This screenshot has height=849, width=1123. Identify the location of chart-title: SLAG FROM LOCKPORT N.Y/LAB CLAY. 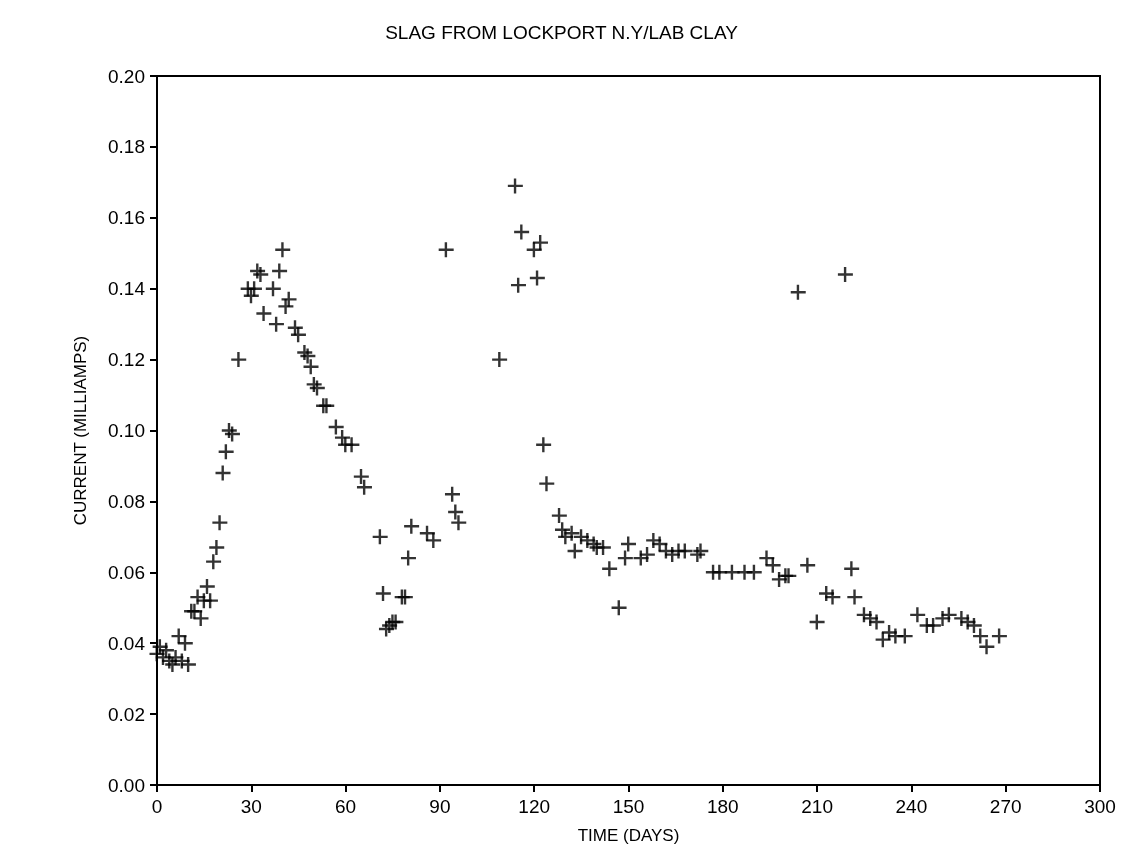
(562, 32).